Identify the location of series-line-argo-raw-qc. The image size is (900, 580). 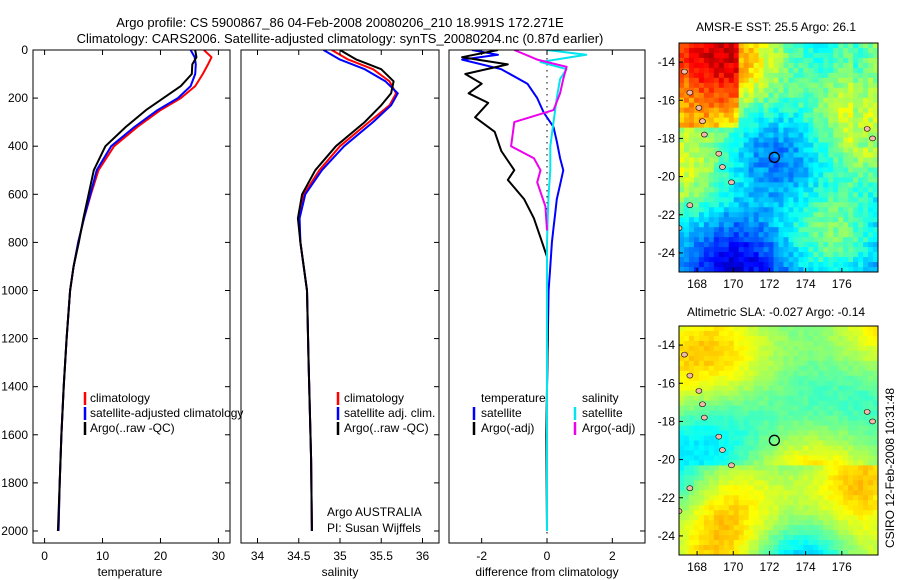
(345, 291).